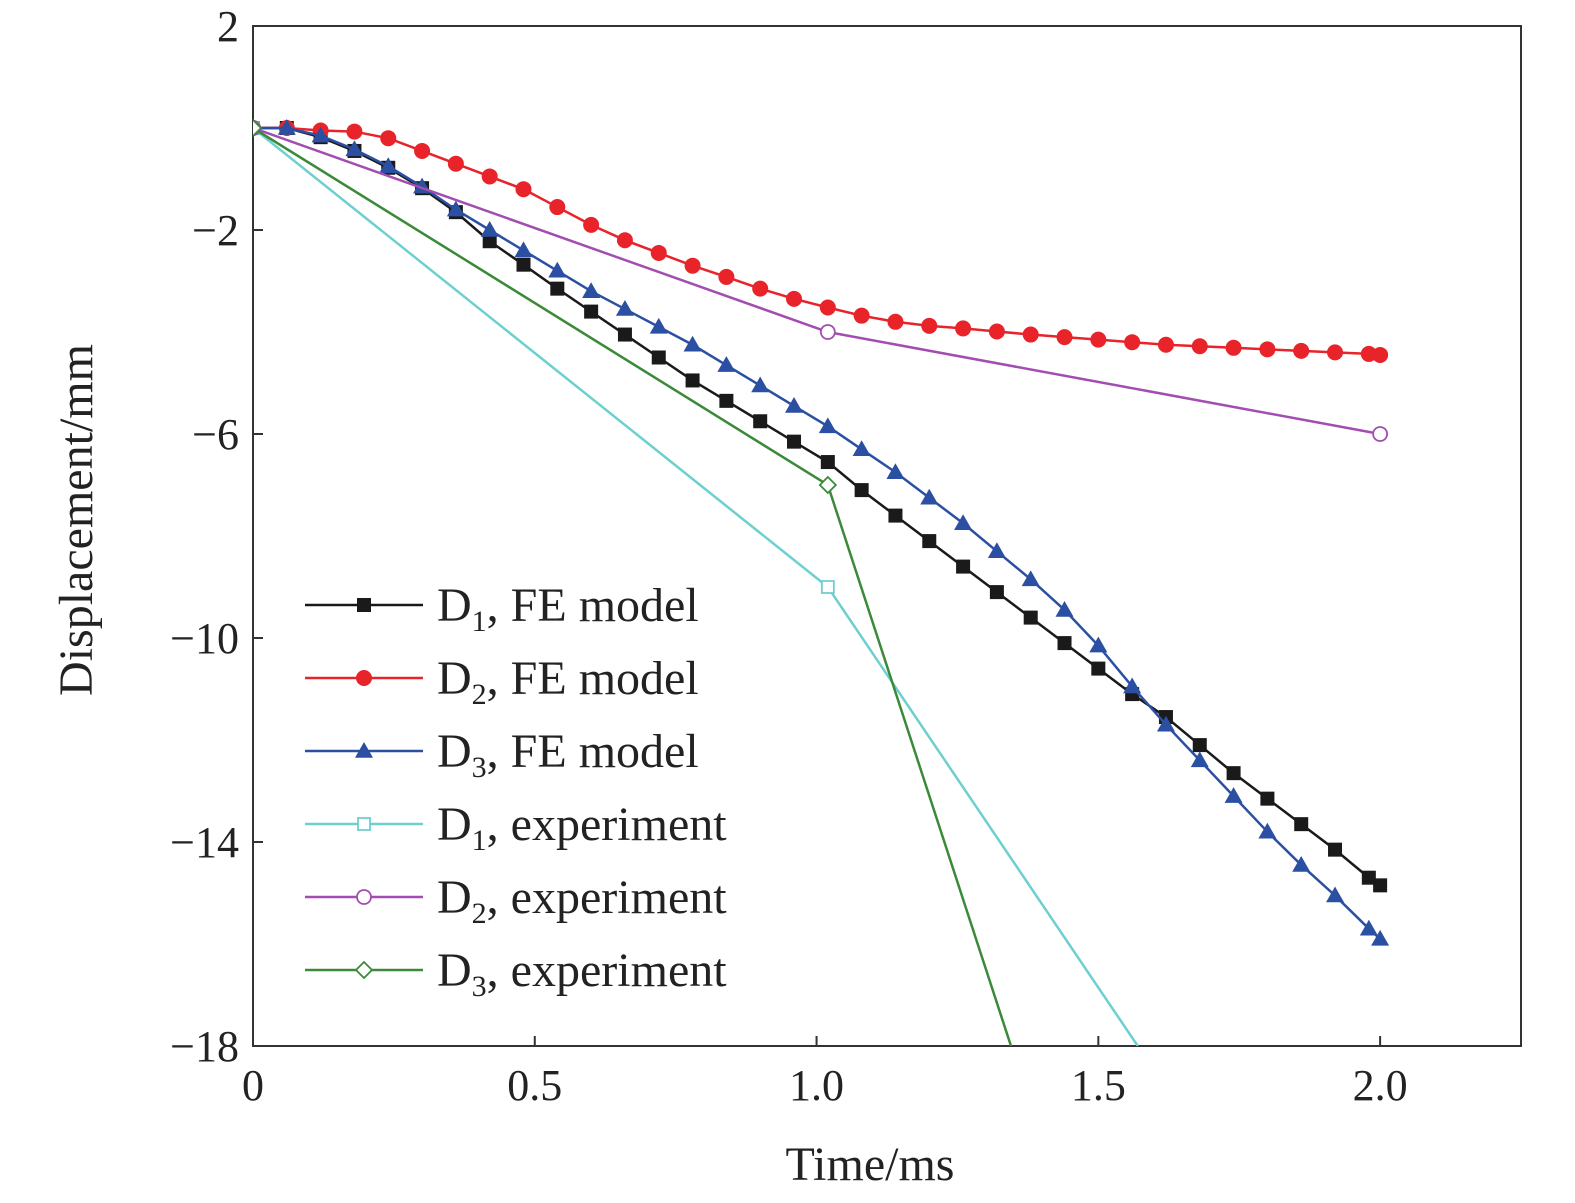 This screenshot has width=1575, height=1203. What do you see at coordinates (582, 973) in the screenshot?
I see `legend-label: D3, experiment` at bounding box center [582, 973].